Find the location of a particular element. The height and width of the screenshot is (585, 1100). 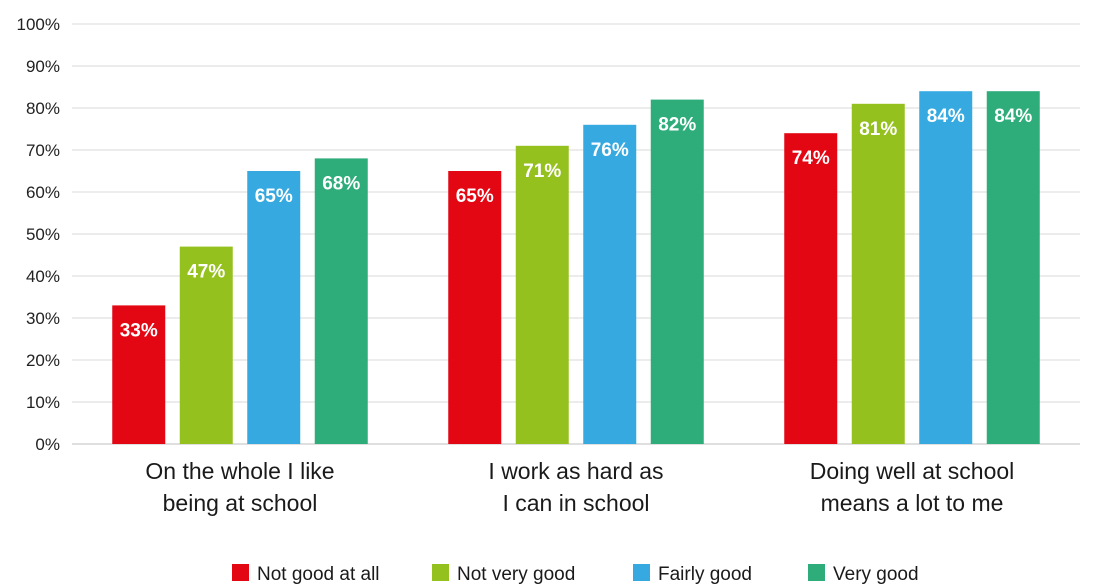

category-label: means a lot to me is located at coordinates (912, 503).